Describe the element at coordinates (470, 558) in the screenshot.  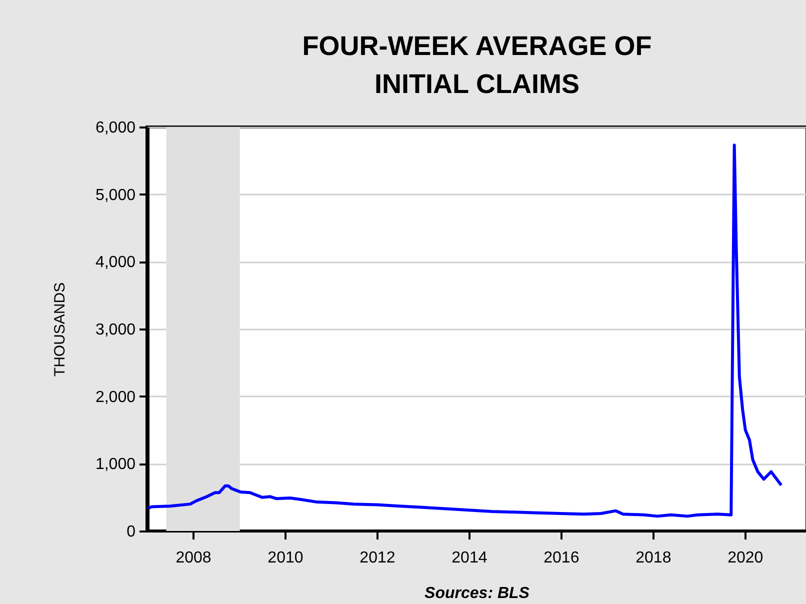
I see `x-tick-label: 2014` at that location.